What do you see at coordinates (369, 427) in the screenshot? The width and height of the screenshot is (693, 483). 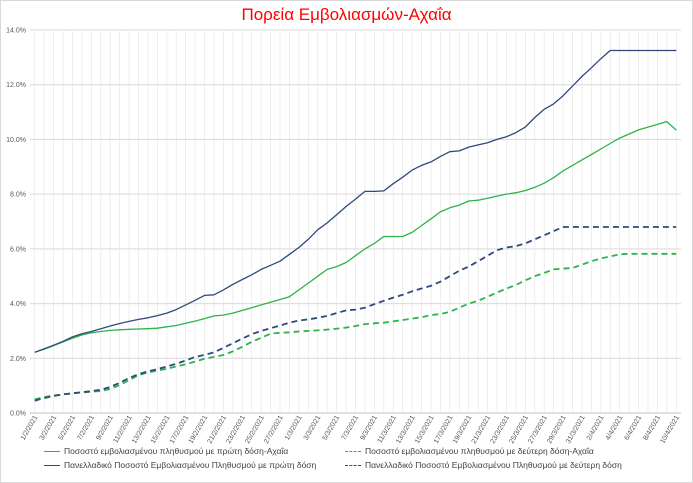 I see `x-tick-label: 9/3/2021` at bounding box center [369, 427].